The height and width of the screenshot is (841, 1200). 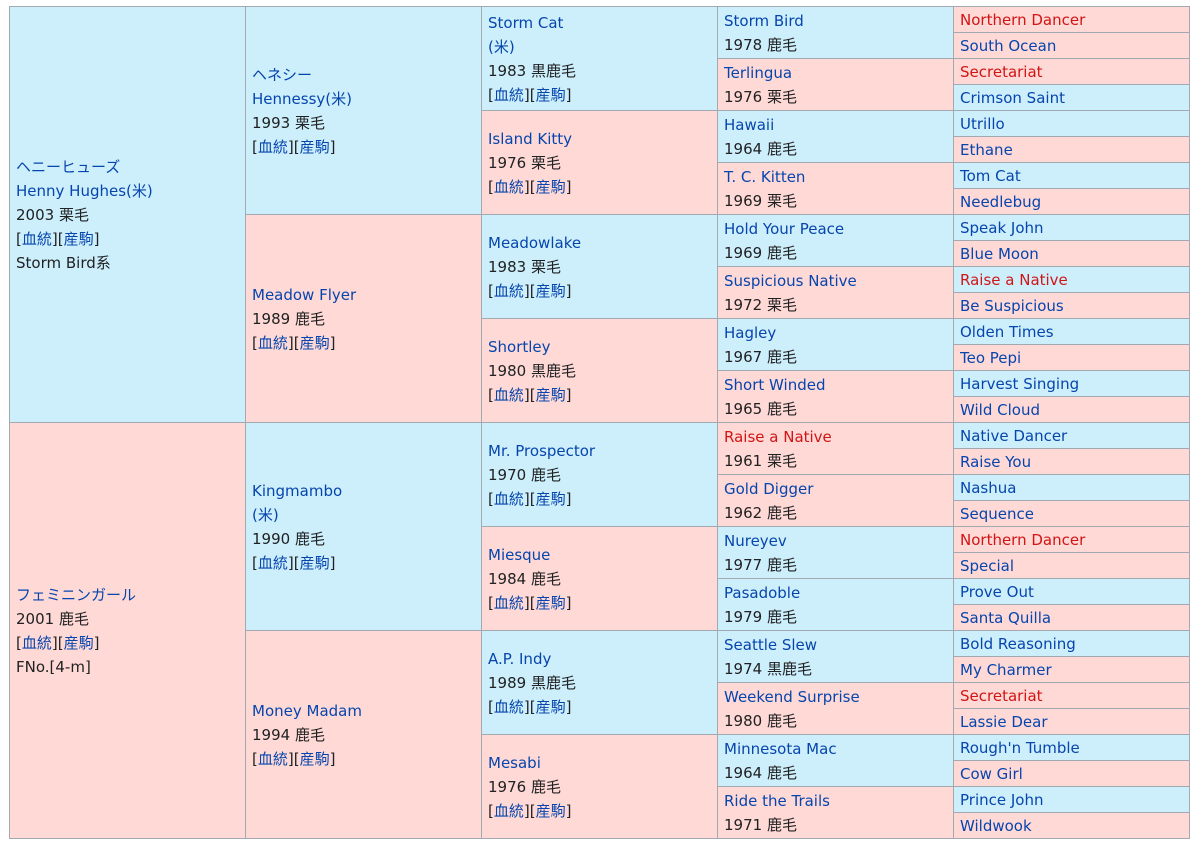 What do you see at coordinates (997, 513) in the screenshot?
I see `horse-link: Sequence` at bounding box center [997, 513].